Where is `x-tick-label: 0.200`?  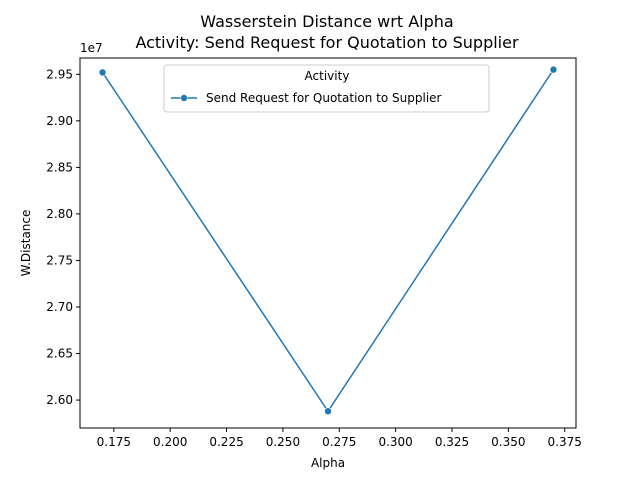 x-tick-label: 0.200 is located at coordinates (170, 442).